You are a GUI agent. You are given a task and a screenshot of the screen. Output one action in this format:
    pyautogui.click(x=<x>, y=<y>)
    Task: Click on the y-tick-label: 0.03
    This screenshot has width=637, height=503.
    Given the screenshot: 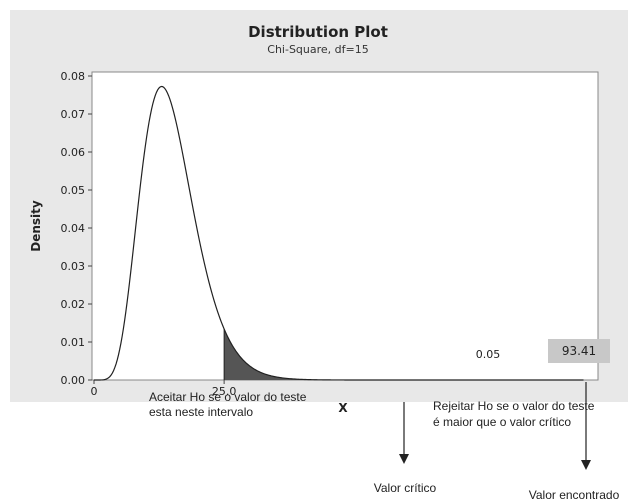 What is the action you would take?
    pyautogui.click(x=73, y=266)
    